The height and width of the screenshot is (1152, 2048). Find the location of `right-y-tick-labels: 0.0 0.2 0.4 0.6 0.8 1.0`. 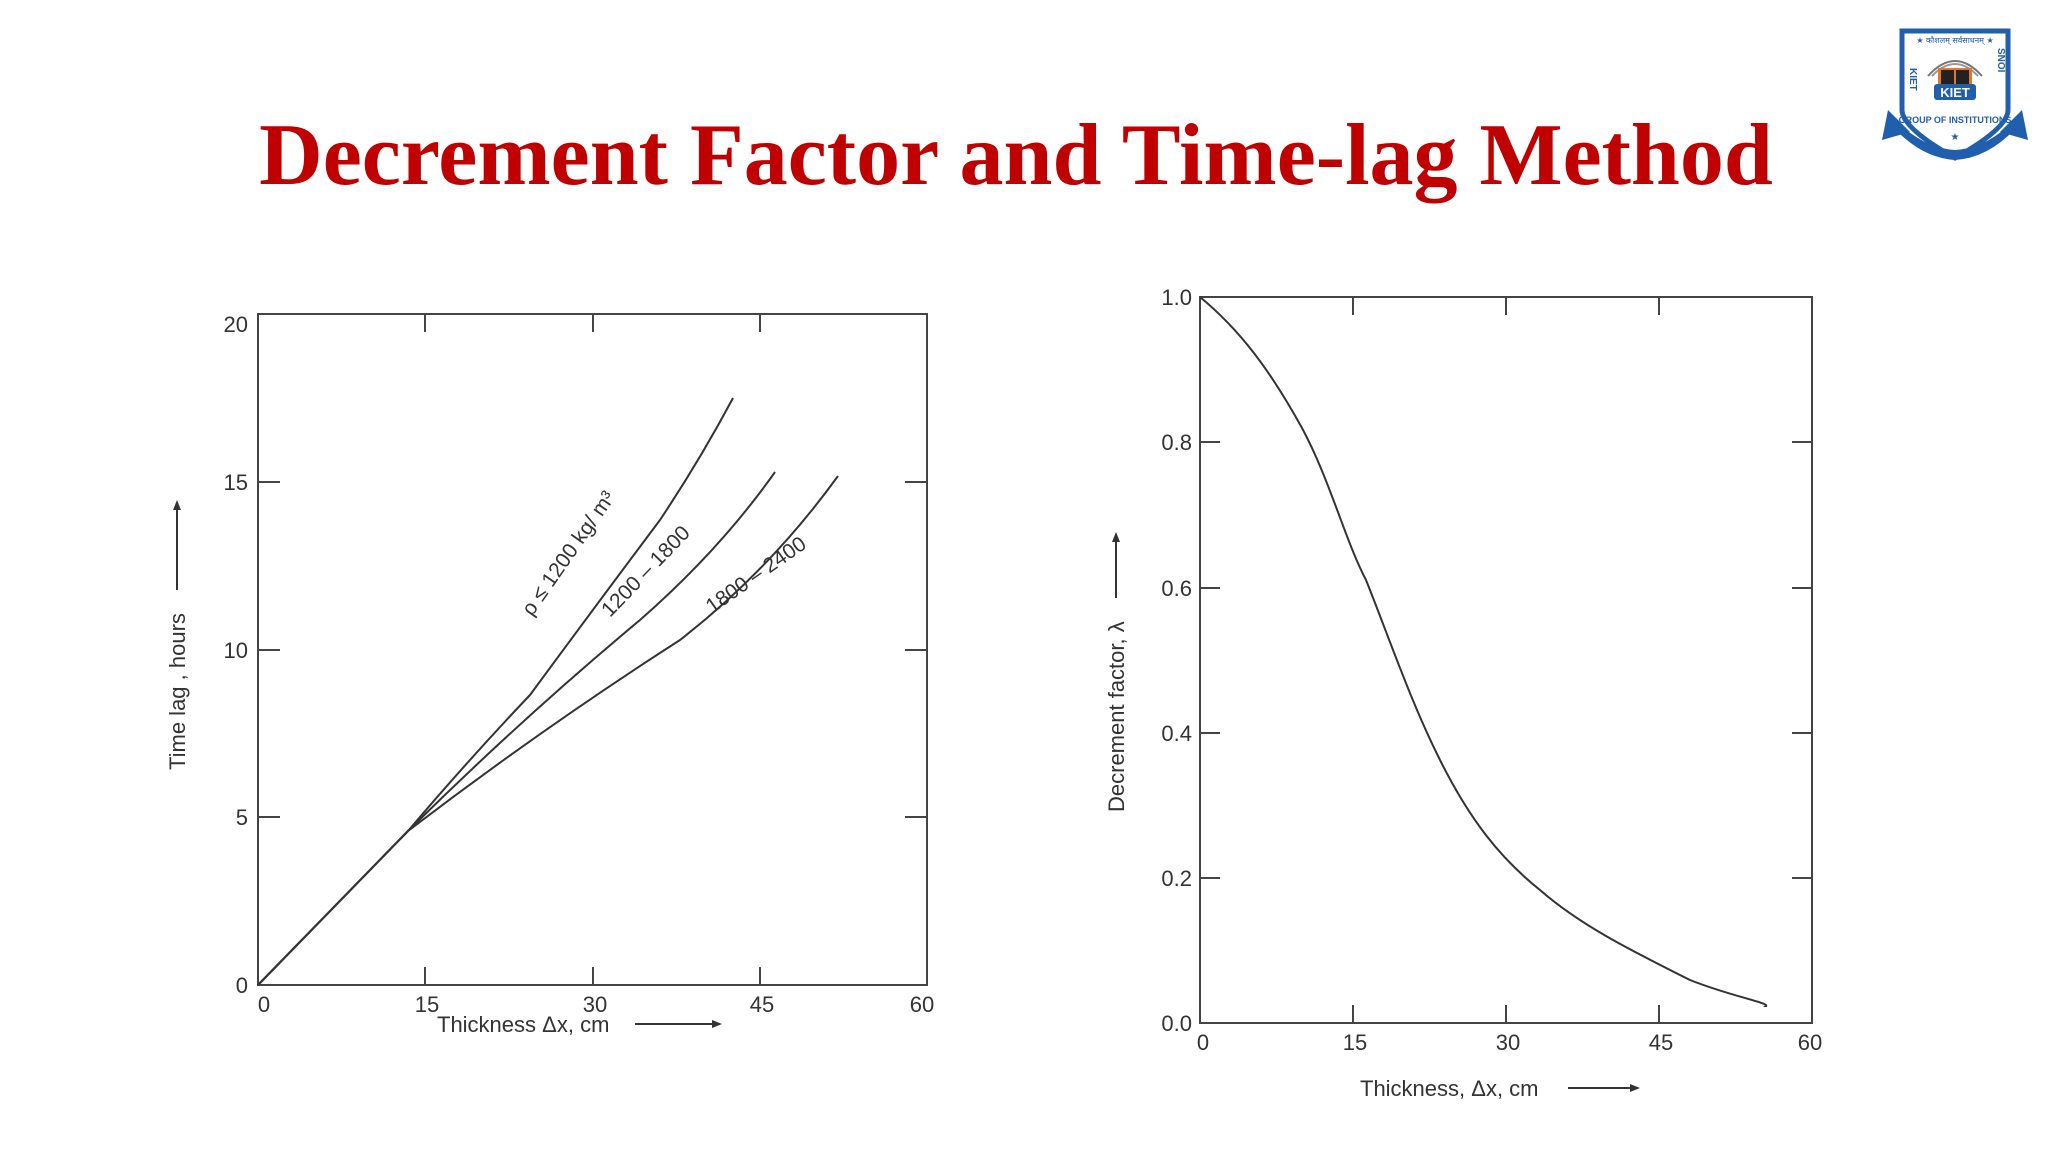

right-y-tick-labels: 0.0 0.2 0.4 0.6 0.8 1.0 is located at coordinates (1176, 660).